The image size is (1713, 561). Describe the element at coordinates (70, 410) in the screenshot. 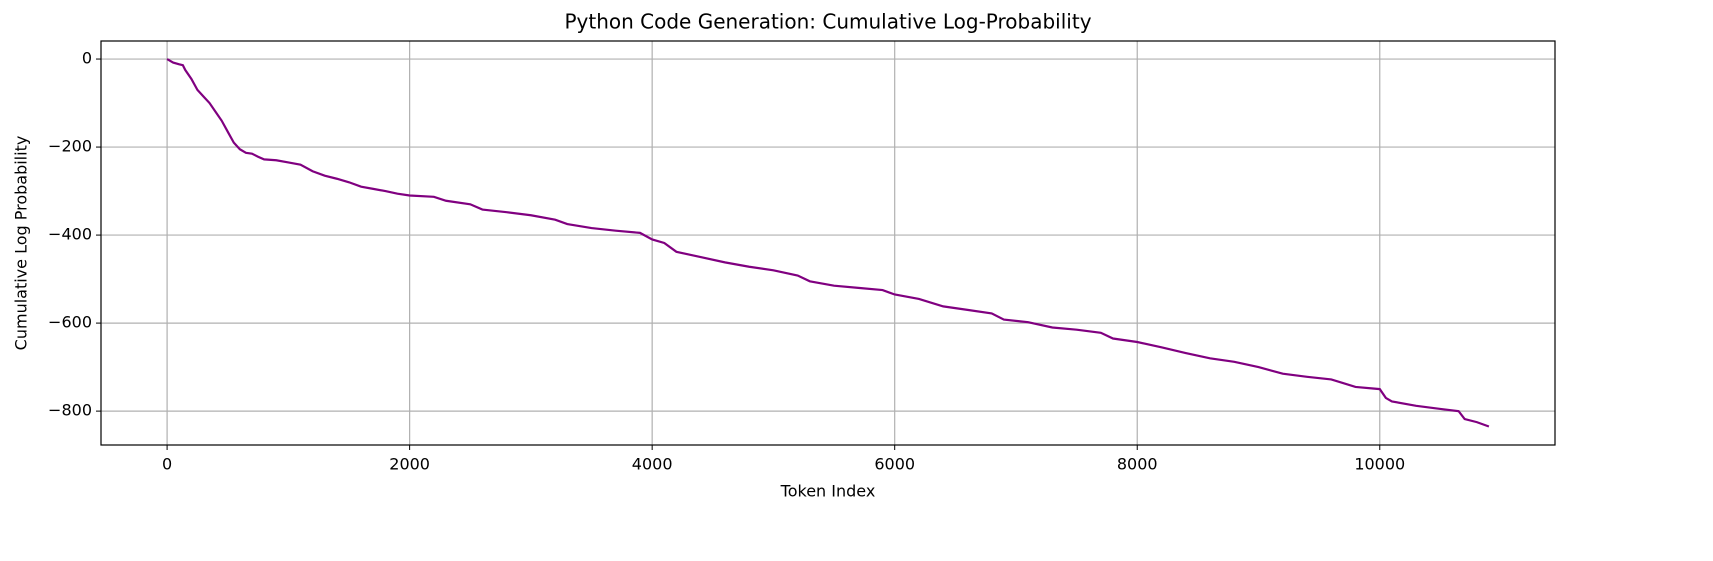

I see `y-tick-label: −800` at that location.